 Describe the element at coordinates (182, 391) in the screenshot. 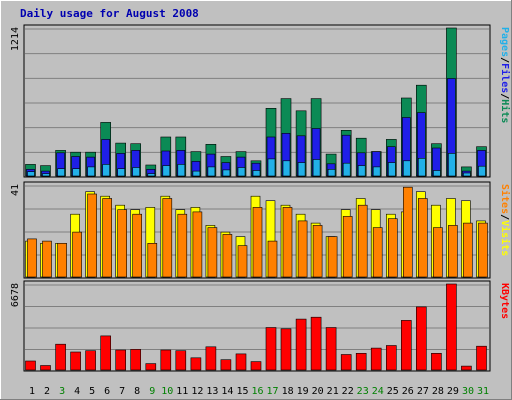

I see `x-tick-day-11: 11` at that location.